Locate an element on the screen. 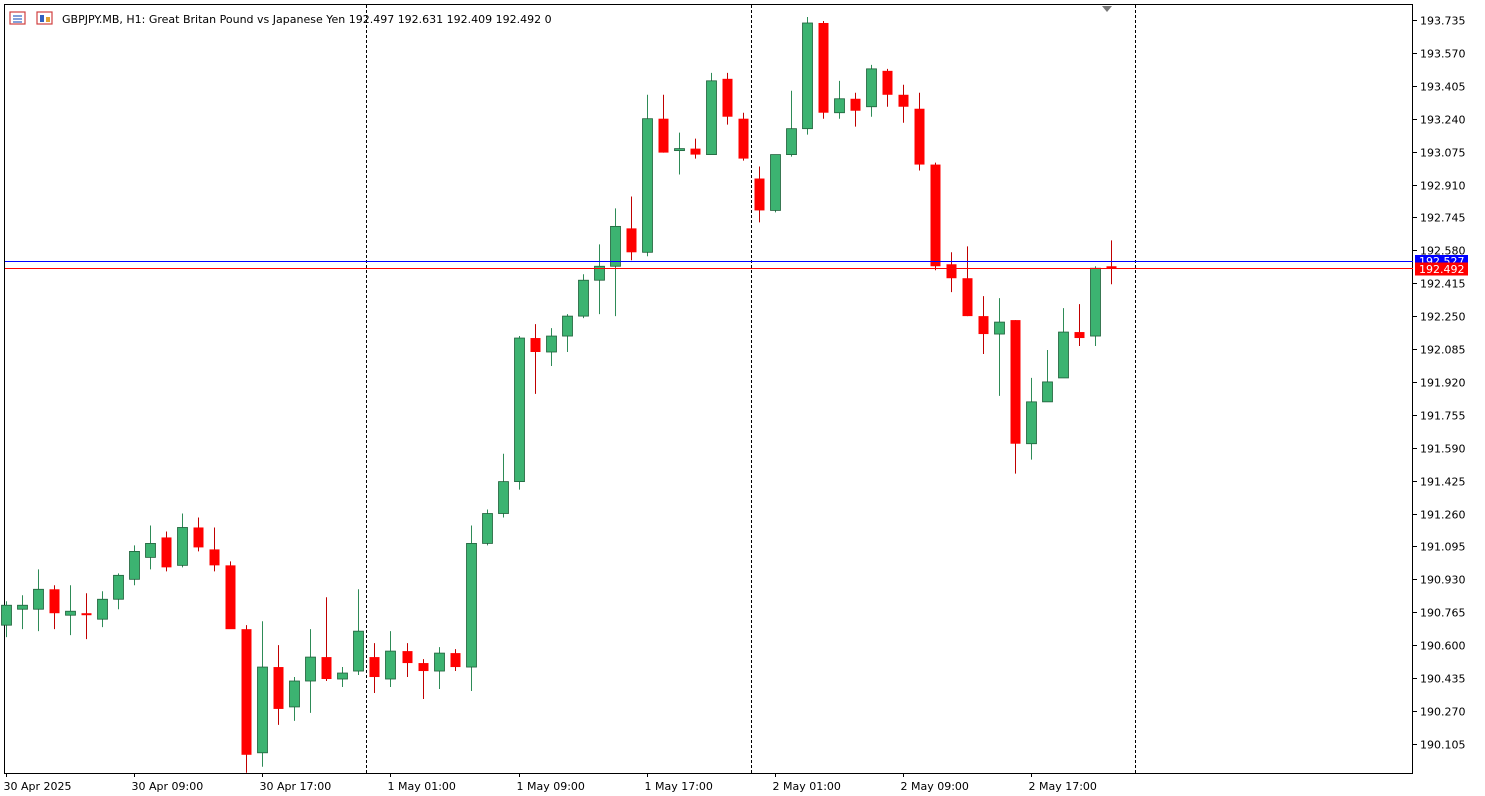  price-tick-label: 192.250 is located at coordinates (1443, 317).